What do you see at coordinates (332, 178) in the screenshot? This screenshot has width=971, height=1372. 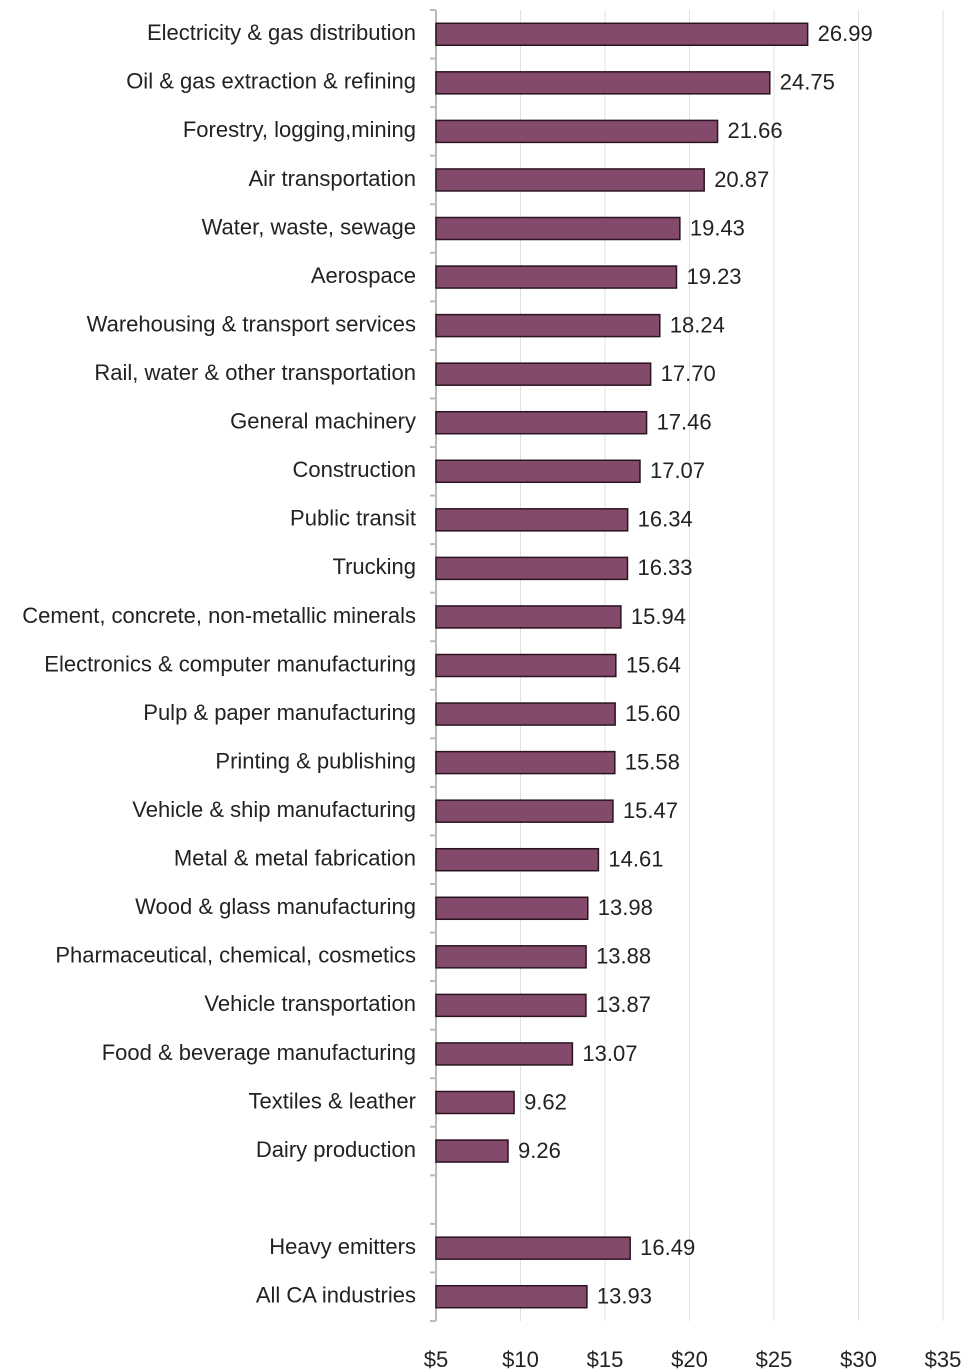 I see `y-tick-label: Air transportation` at bounding box center [332, 178].